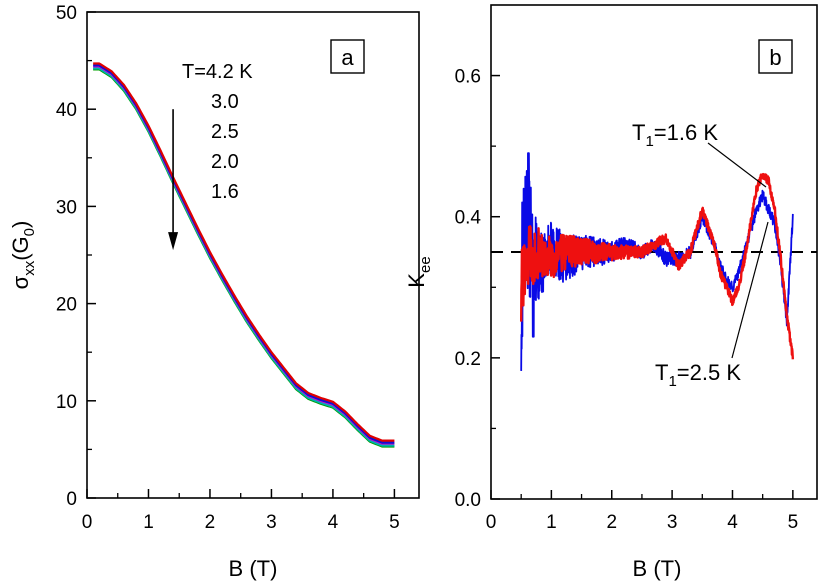 The width and height of the screenshot is (830, 584). What do you see at coordinates (225, 132) in the screenshot?
I see `panel-a-legend-entry: 2.5` at bounding box center [225, 132].